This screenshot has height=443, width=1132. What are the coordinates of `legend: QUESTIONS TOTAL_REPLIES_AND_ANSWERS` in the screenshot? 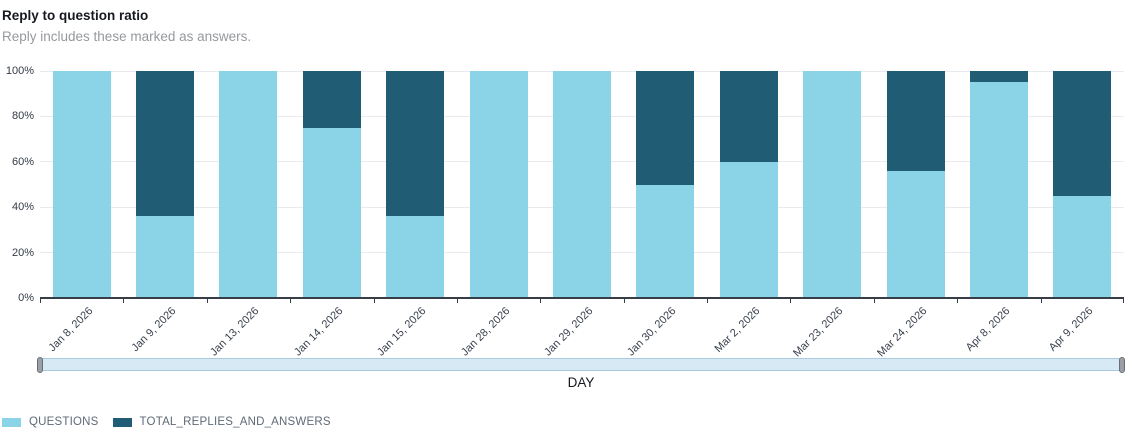 It's located at (166, 422).